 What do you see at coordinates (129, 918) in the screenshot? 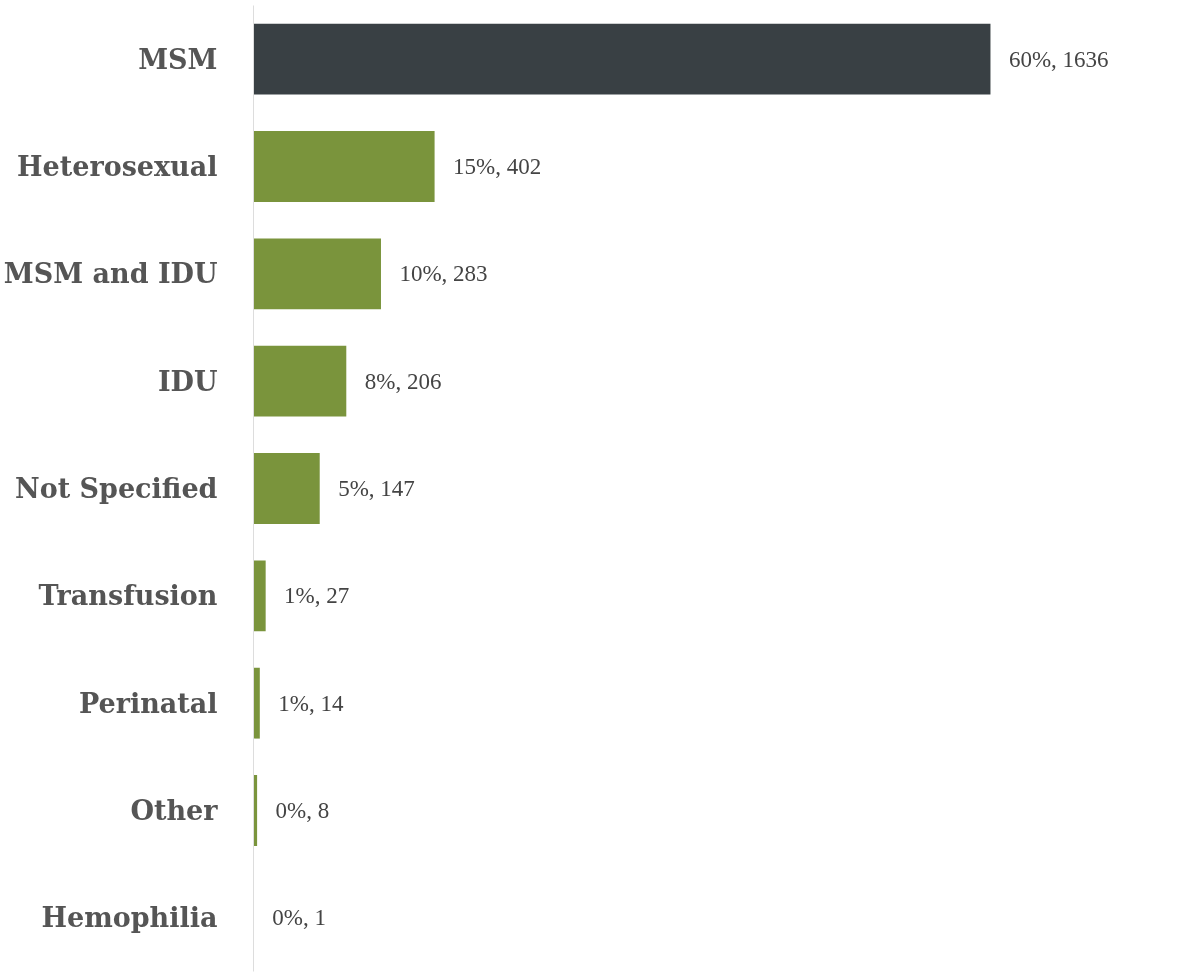
I see `y-tick-label: Hemophilia` at bounding box center [129, 918].